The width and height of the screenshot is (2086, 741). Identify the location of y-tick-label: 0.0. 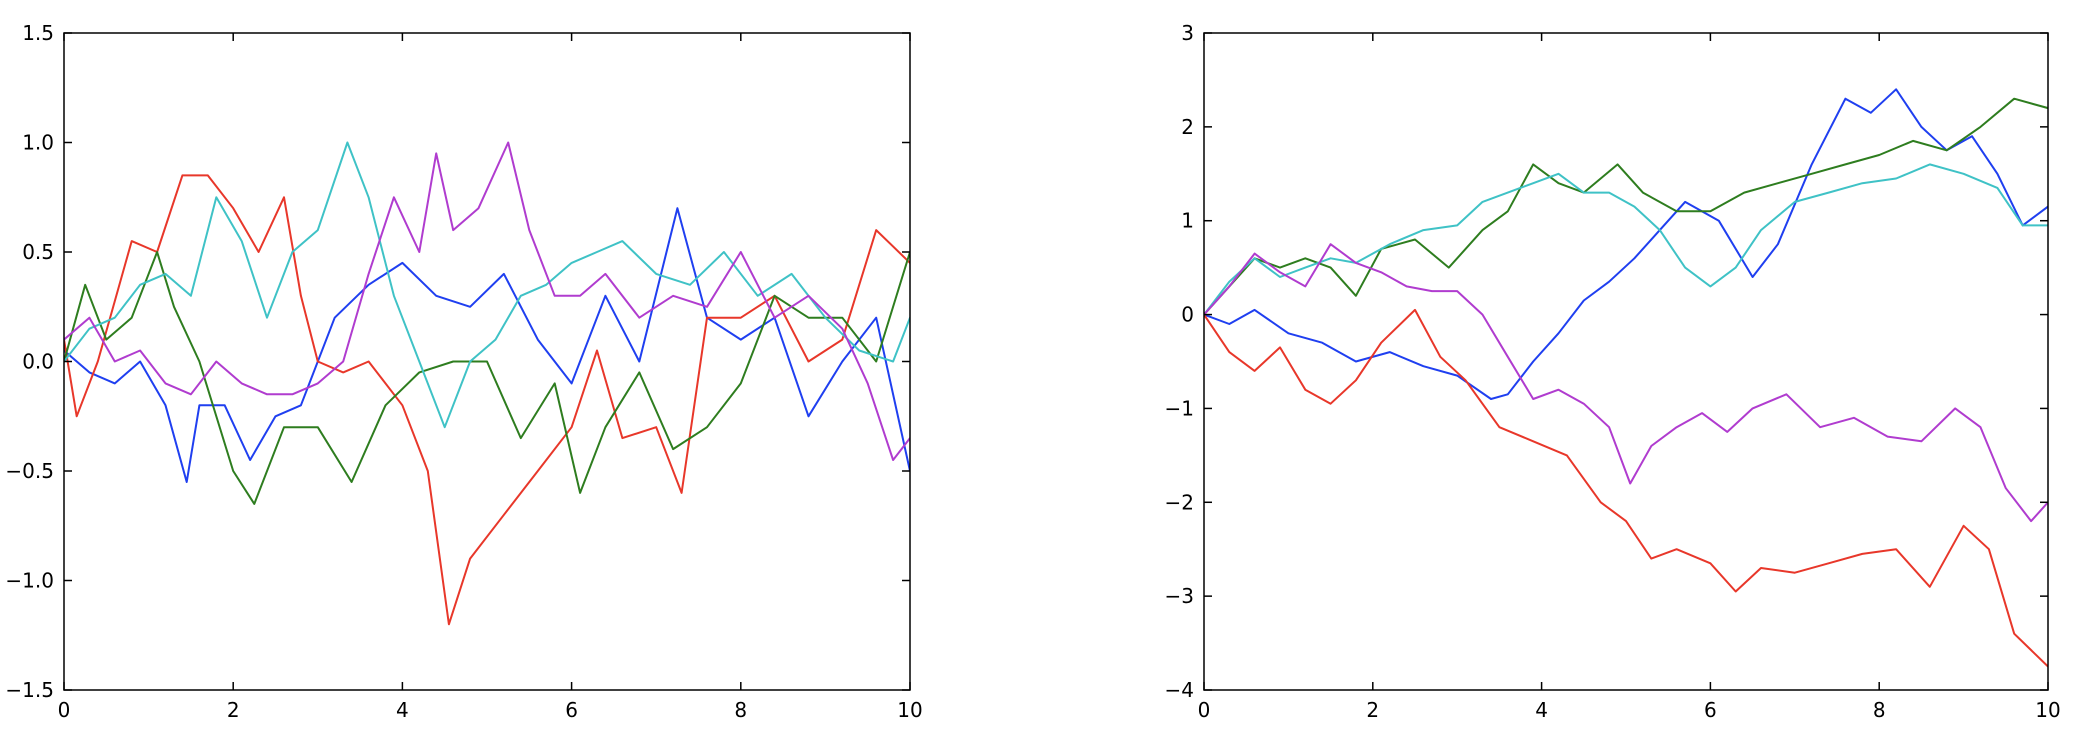
(38, 362).